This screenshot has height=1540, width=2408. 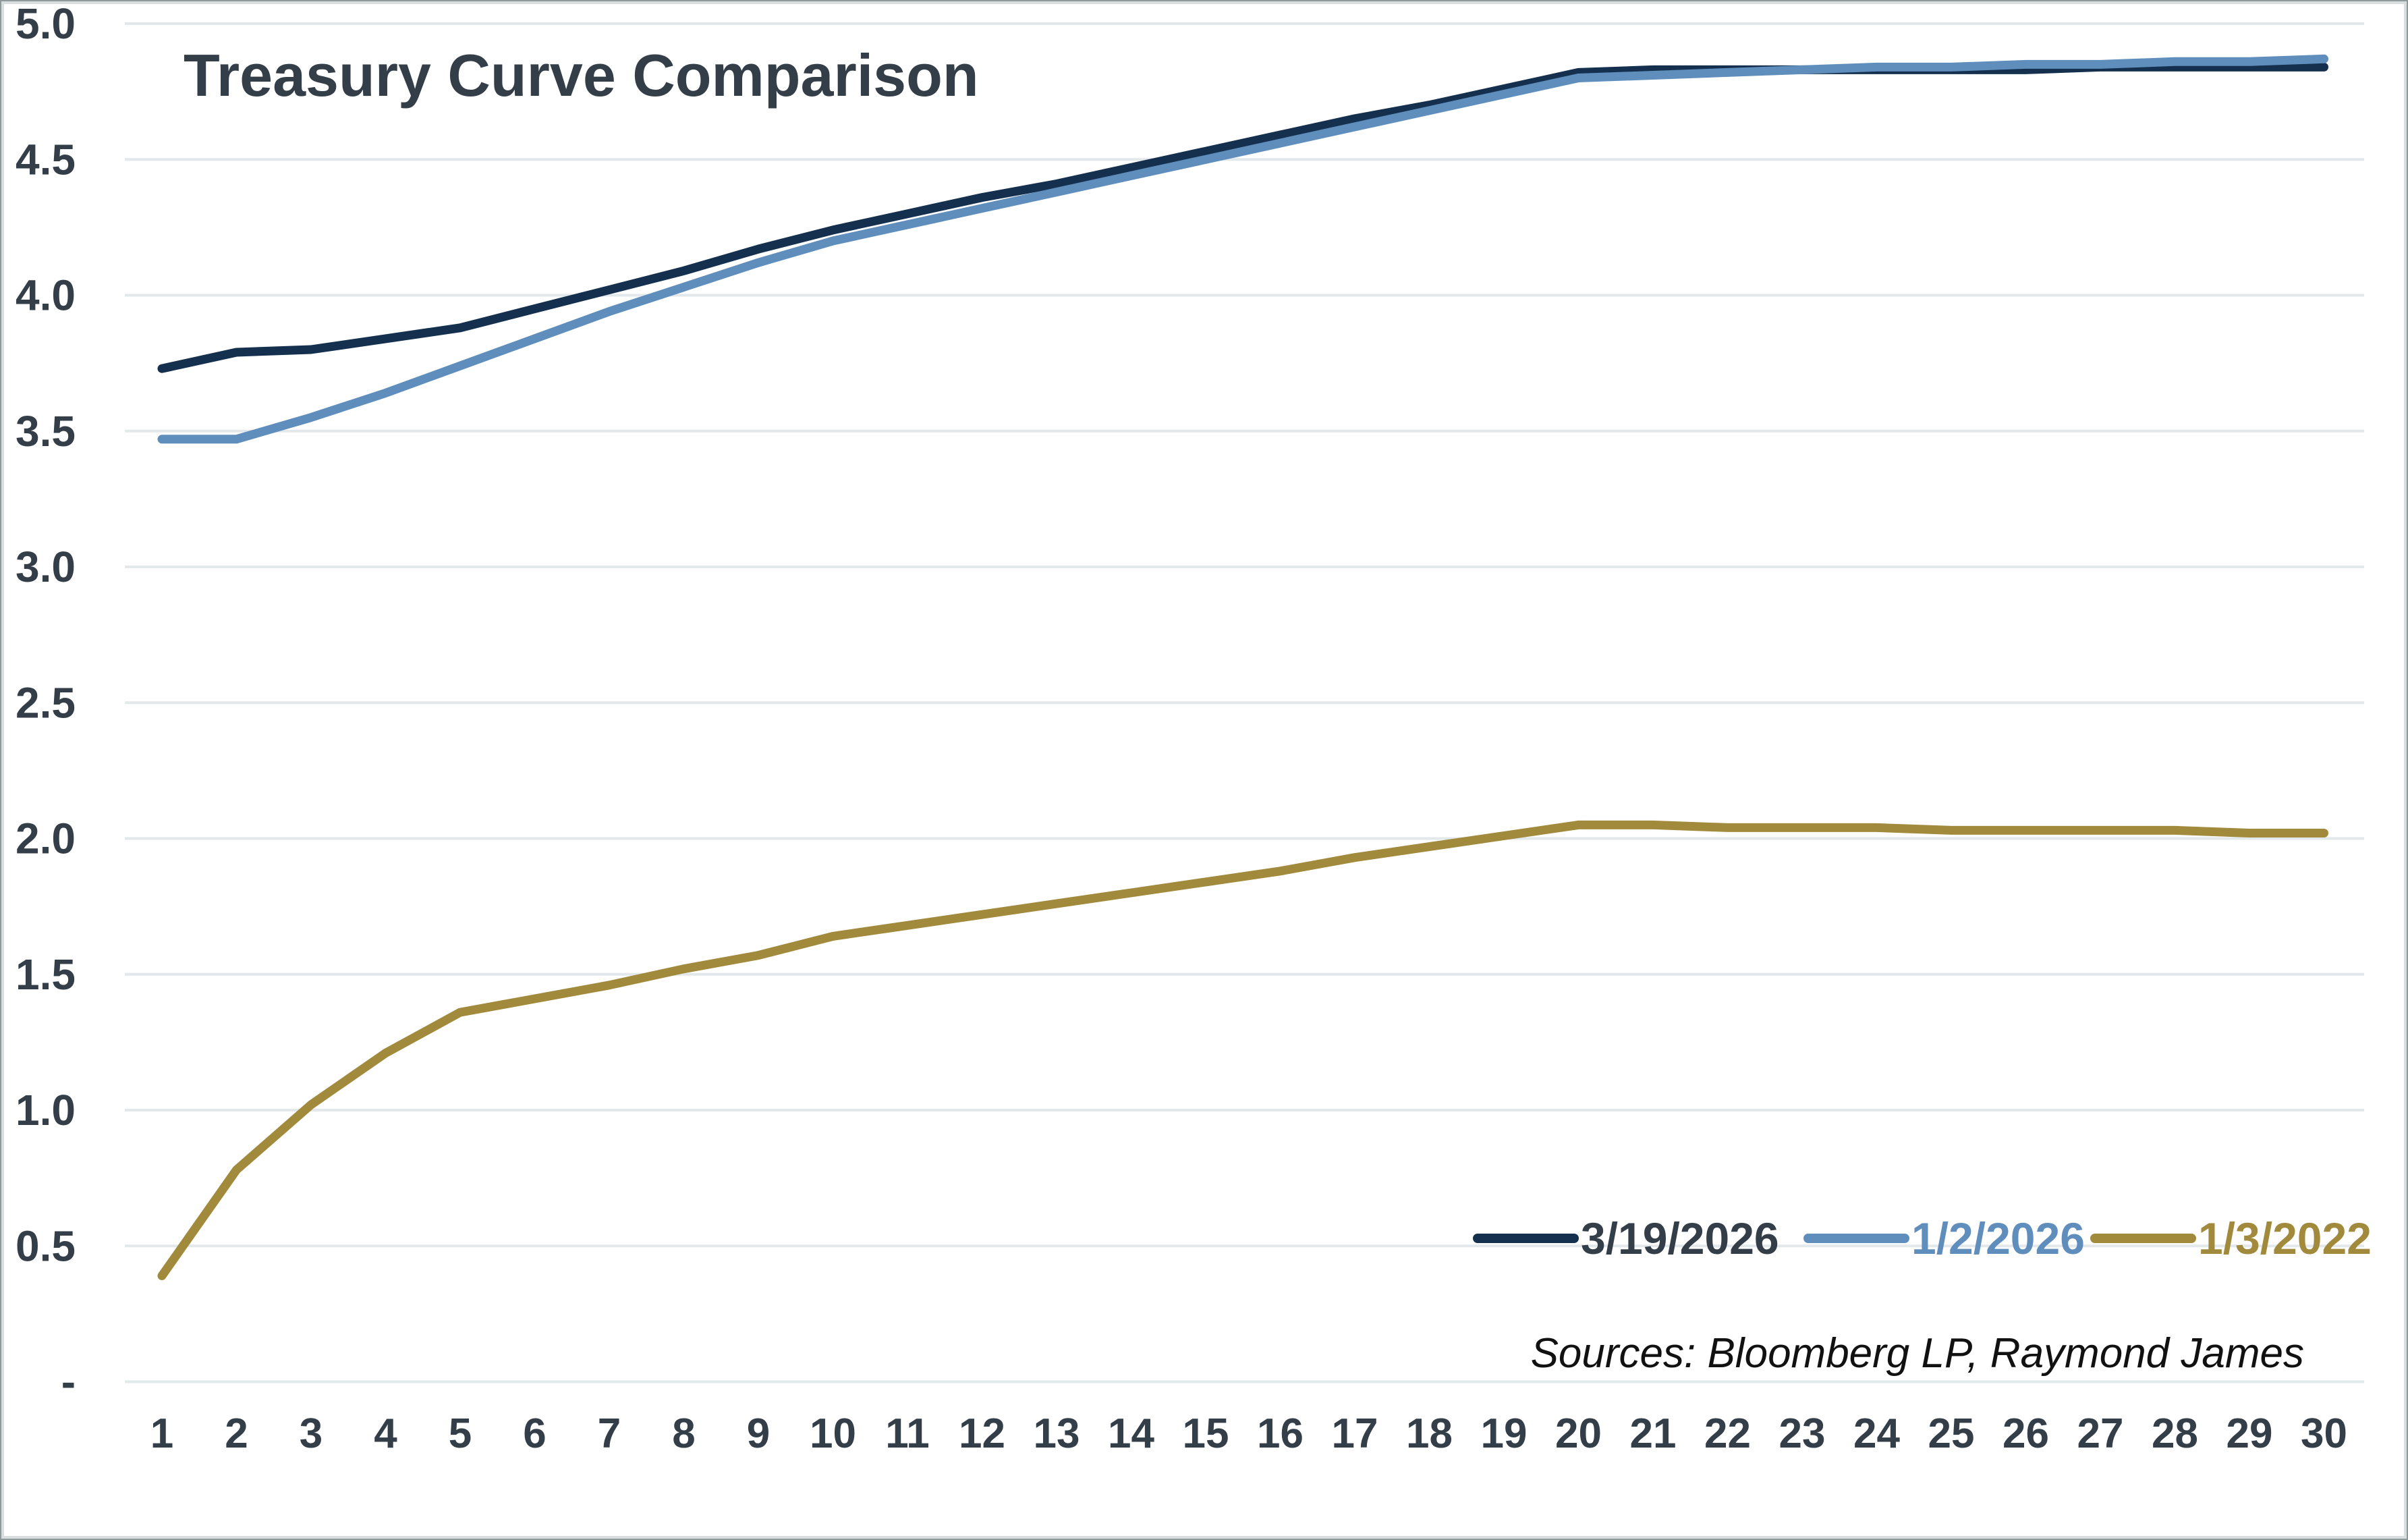 What do you see at coordinates (907, 1433) in the screenshot?
I see `x-tick-label-11: 11` at bounding box center [907, 1433].